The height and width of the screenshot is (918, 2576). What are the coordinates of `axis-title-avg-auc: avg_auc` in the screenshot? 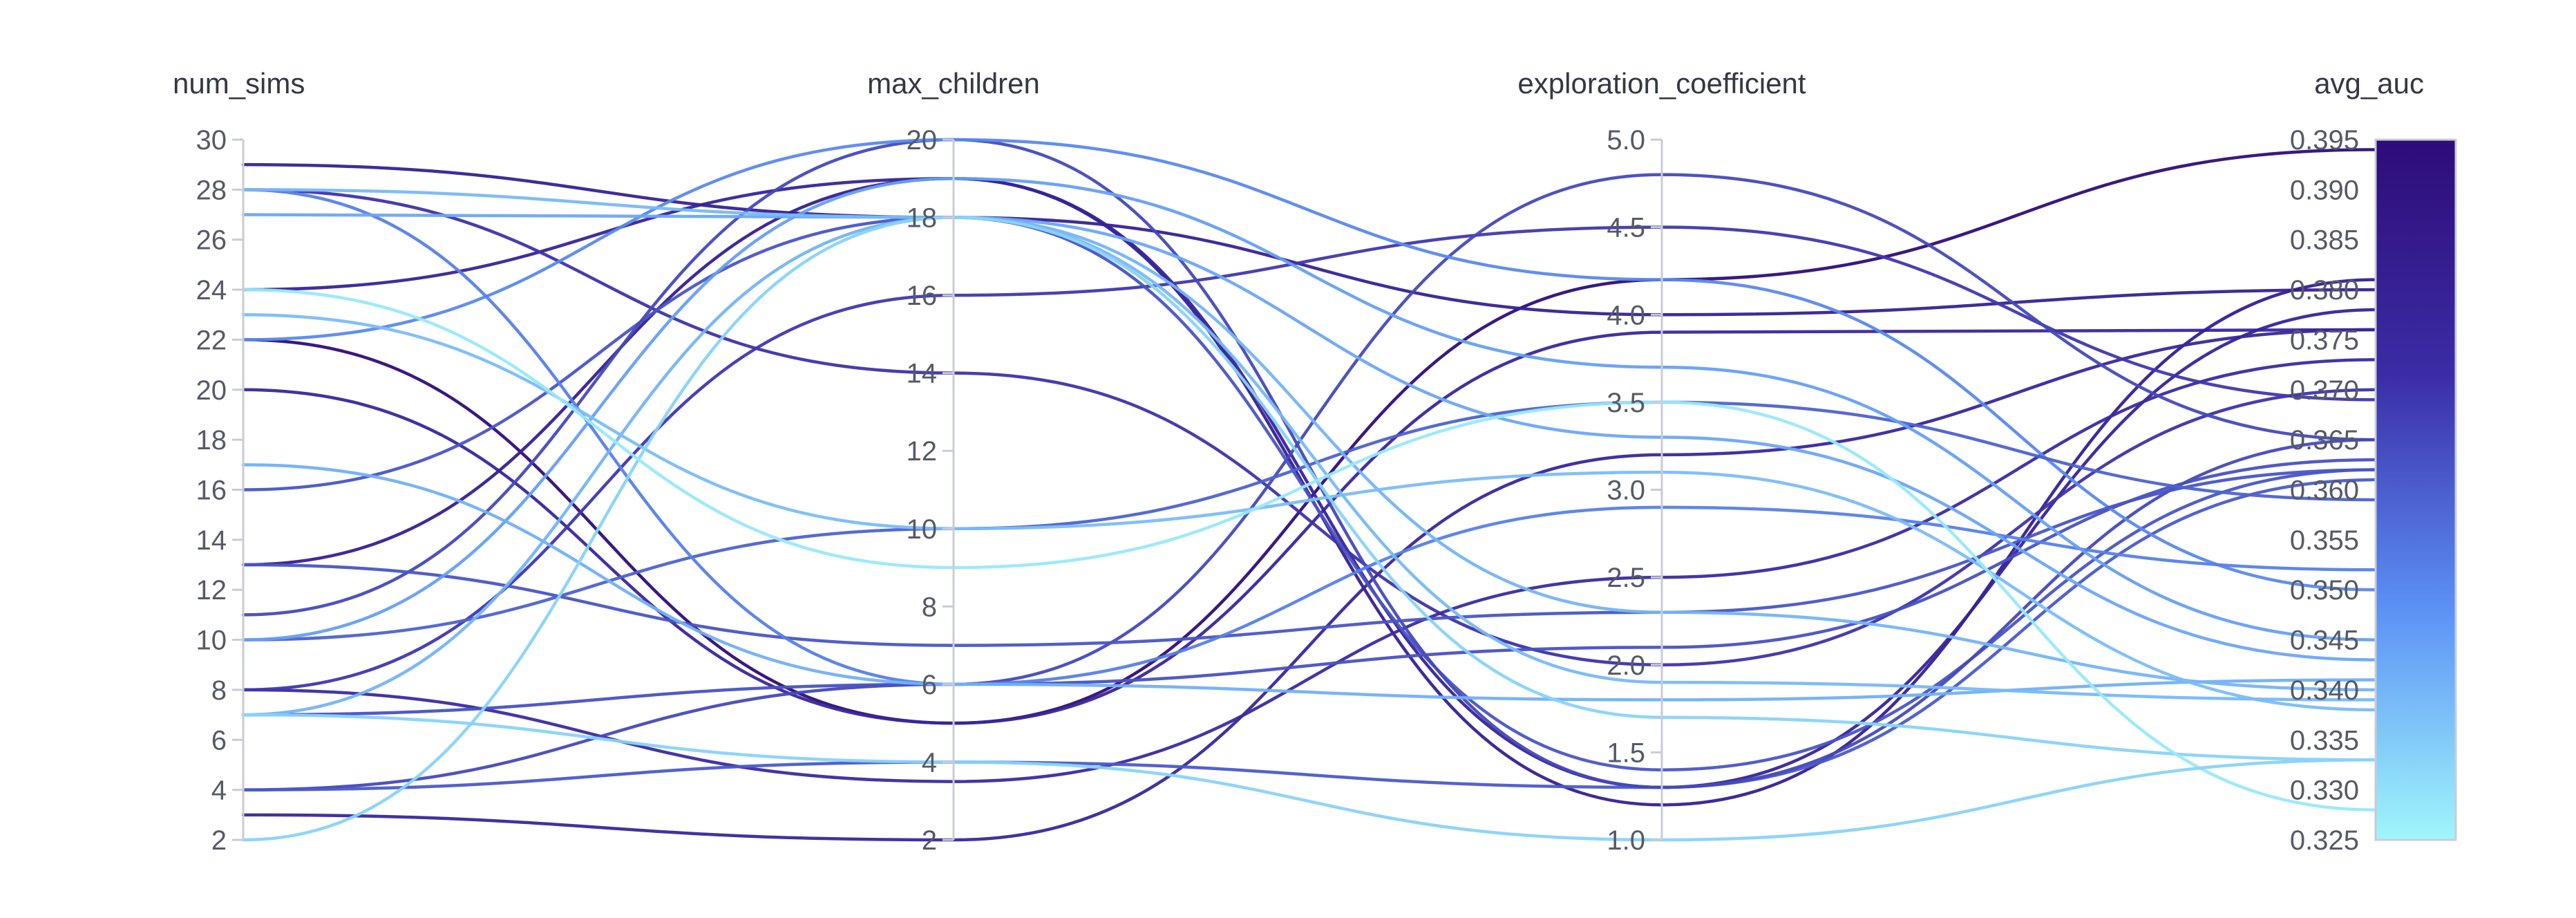 It's located at (2369, 83).